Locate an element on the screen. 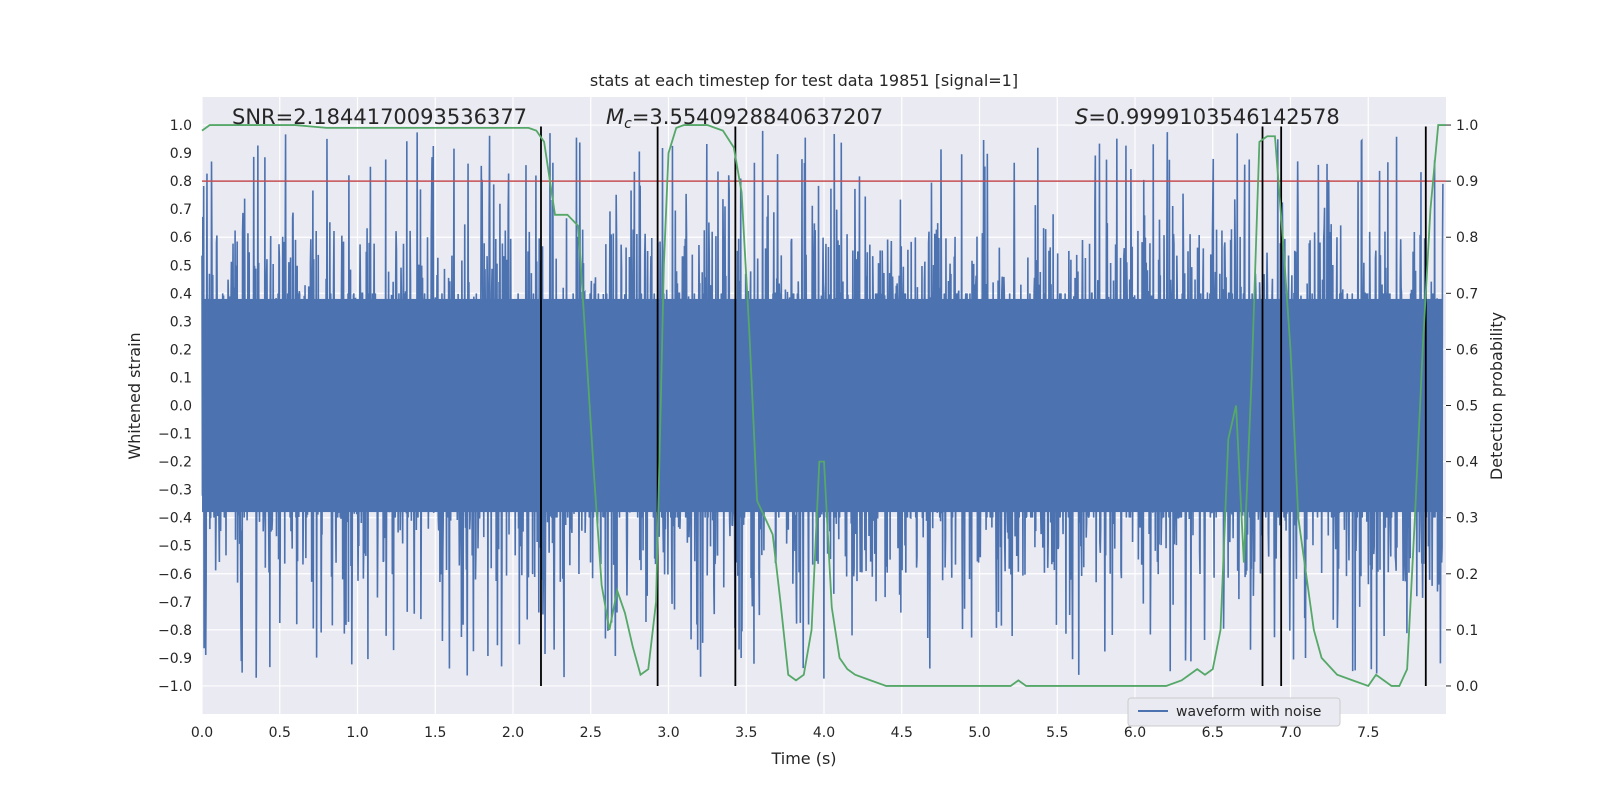  s-annotation: S=0.9999103546142578 is located at coordinates (1207, 117).